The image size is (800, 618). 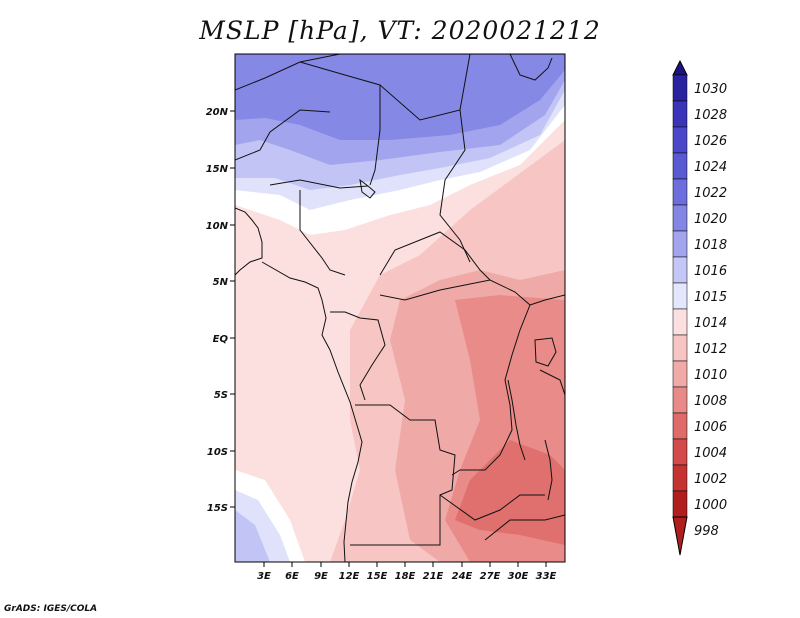 I want to click on lat-label-15s: 15S, so click(x=217, y=508).